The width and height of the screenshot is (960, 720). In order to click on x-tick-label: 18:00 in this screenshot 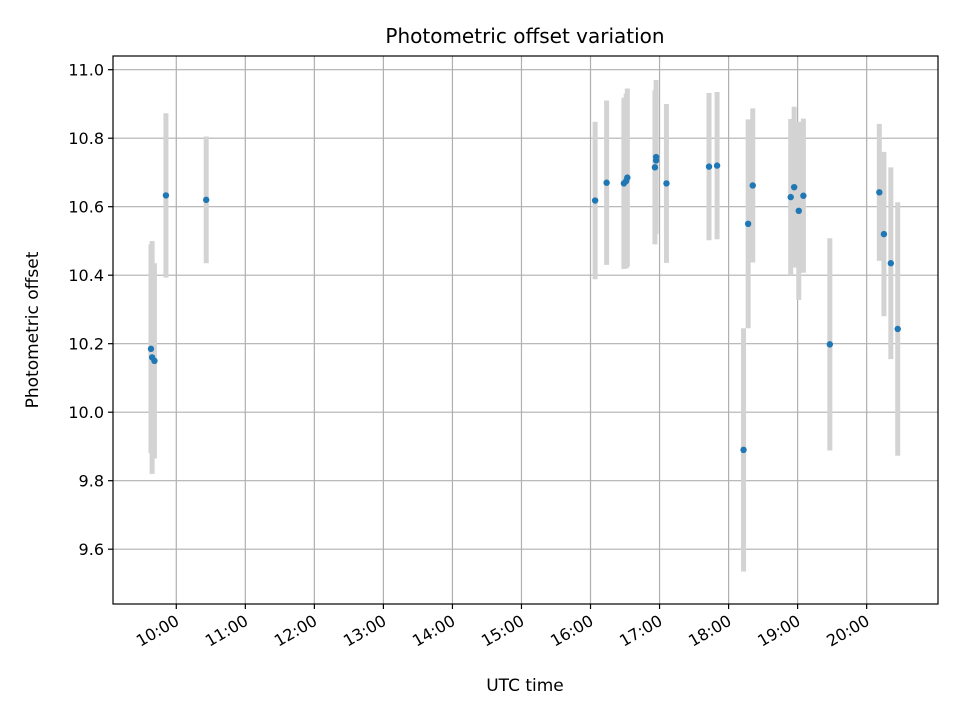, I will do `click(709, 631)`.